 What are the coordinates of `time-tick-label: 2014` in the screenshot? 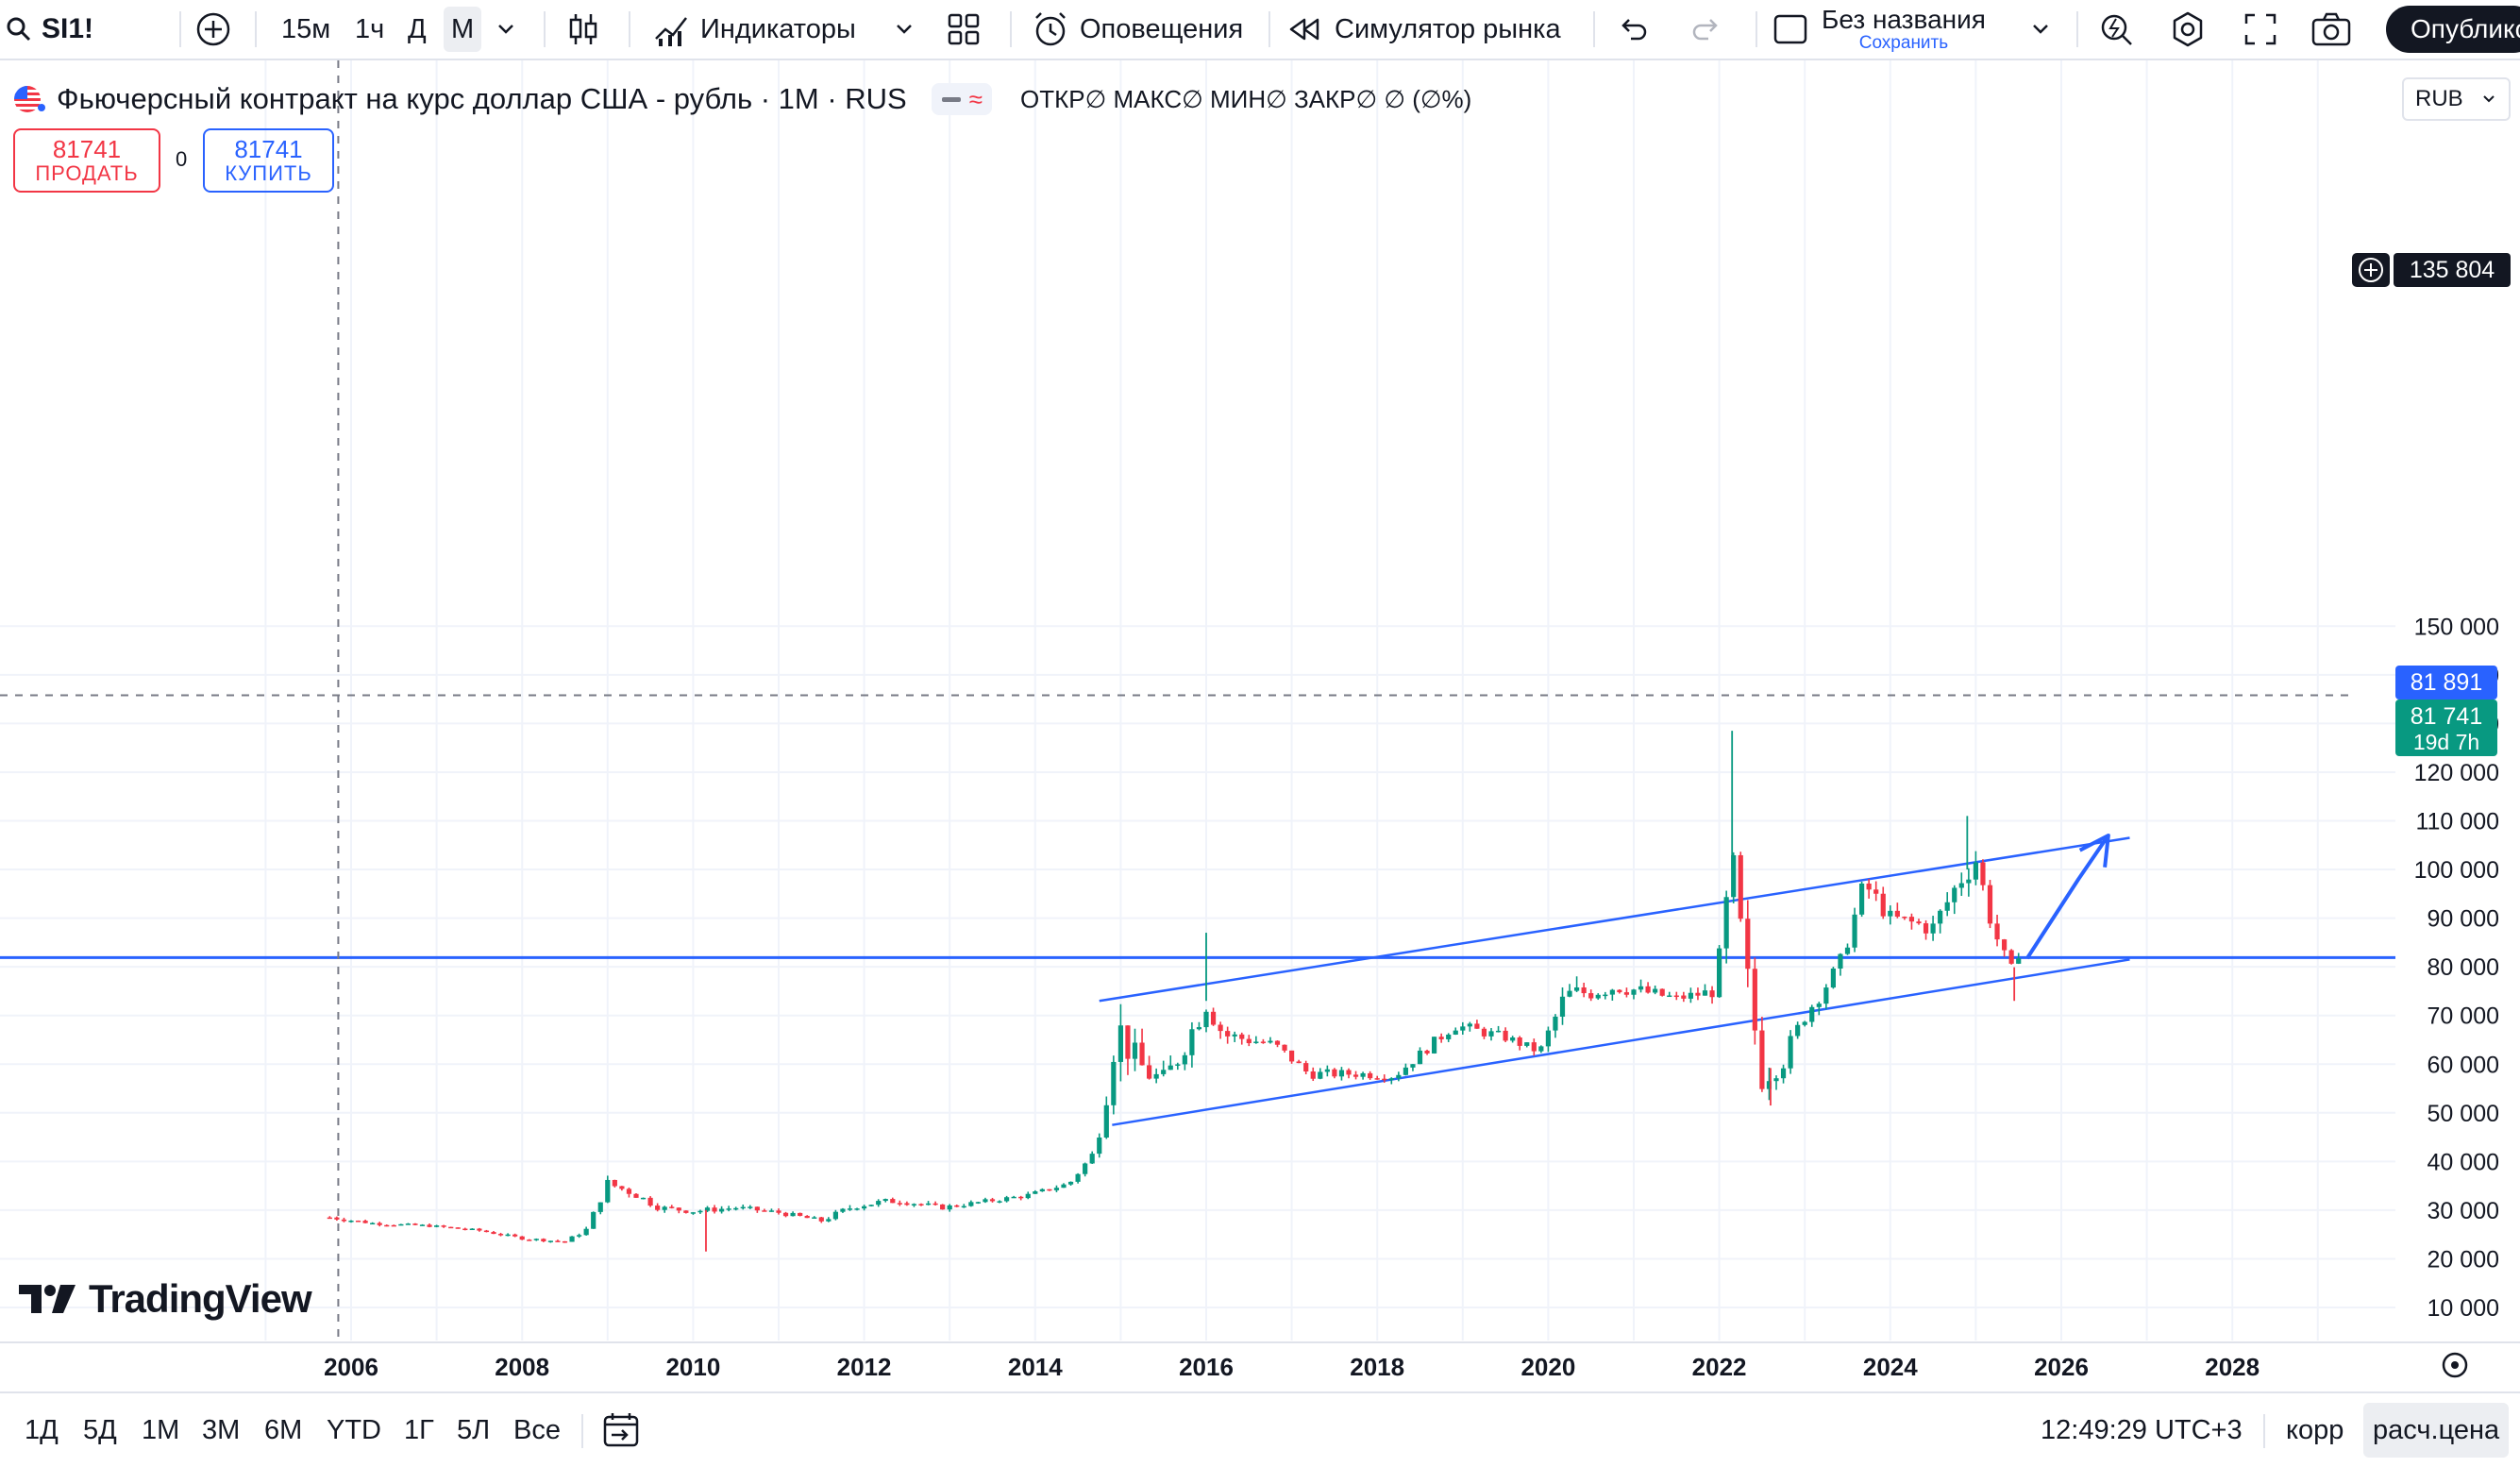 It's located at (1035, 1367).